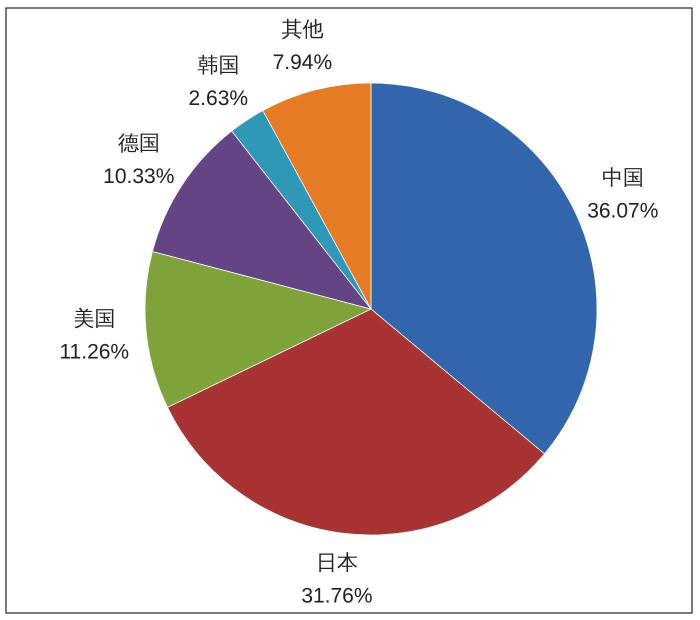 This screenshot has width=700, height=620. I want to click on data-label: 7.94%, so click(302, 62).